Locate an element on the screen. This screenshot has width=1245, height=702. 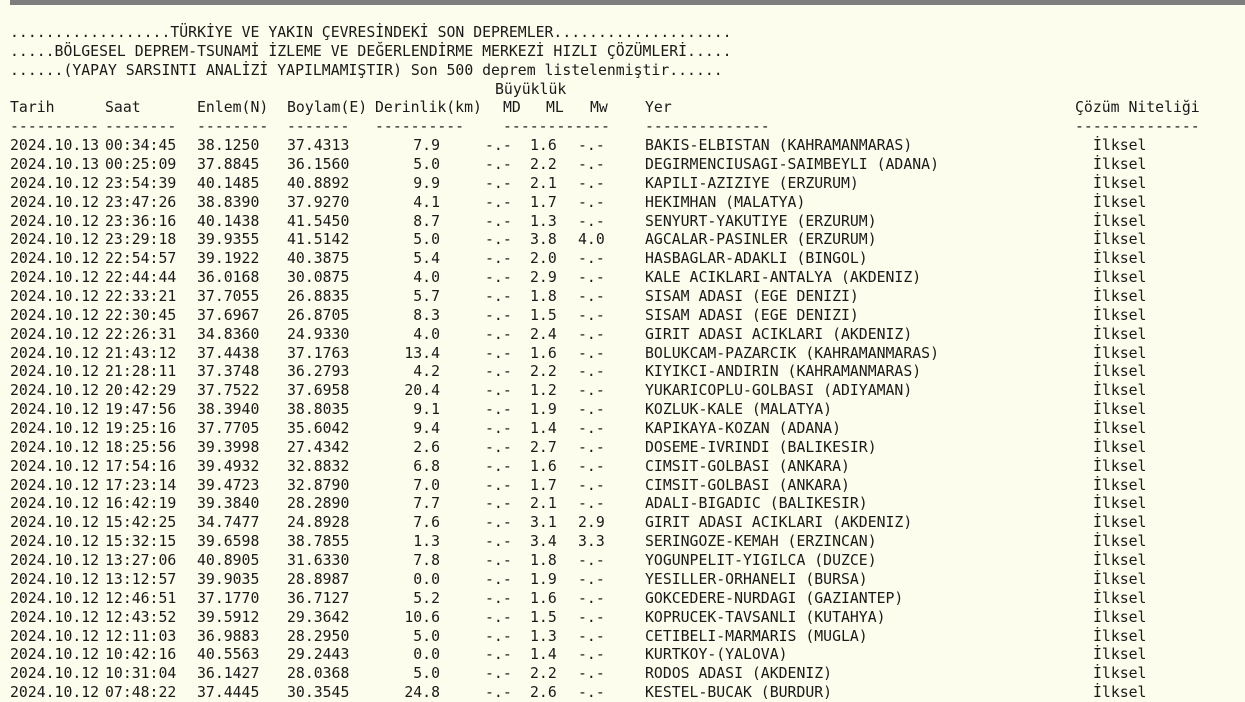
cell-ml-magnitude: 1.9 is located at coordinates (543, 579).